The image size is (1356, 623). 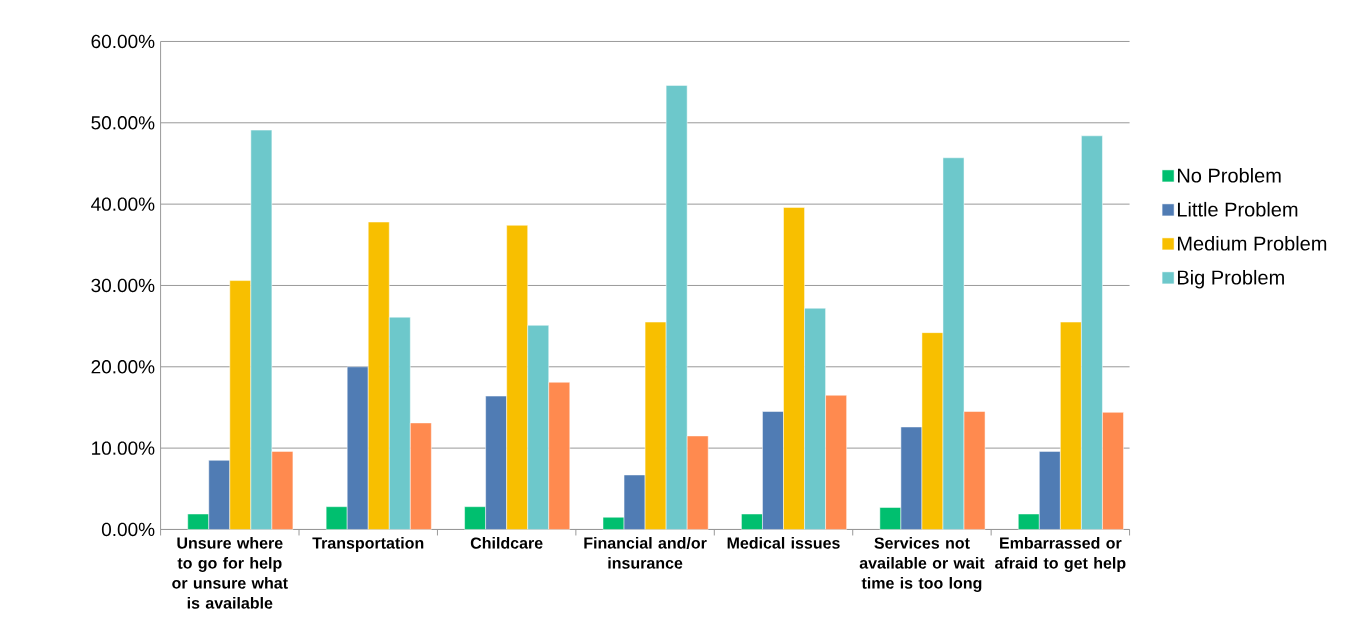 I want to click on x-tick-label: Medical issues, so click(x=783, y=542).